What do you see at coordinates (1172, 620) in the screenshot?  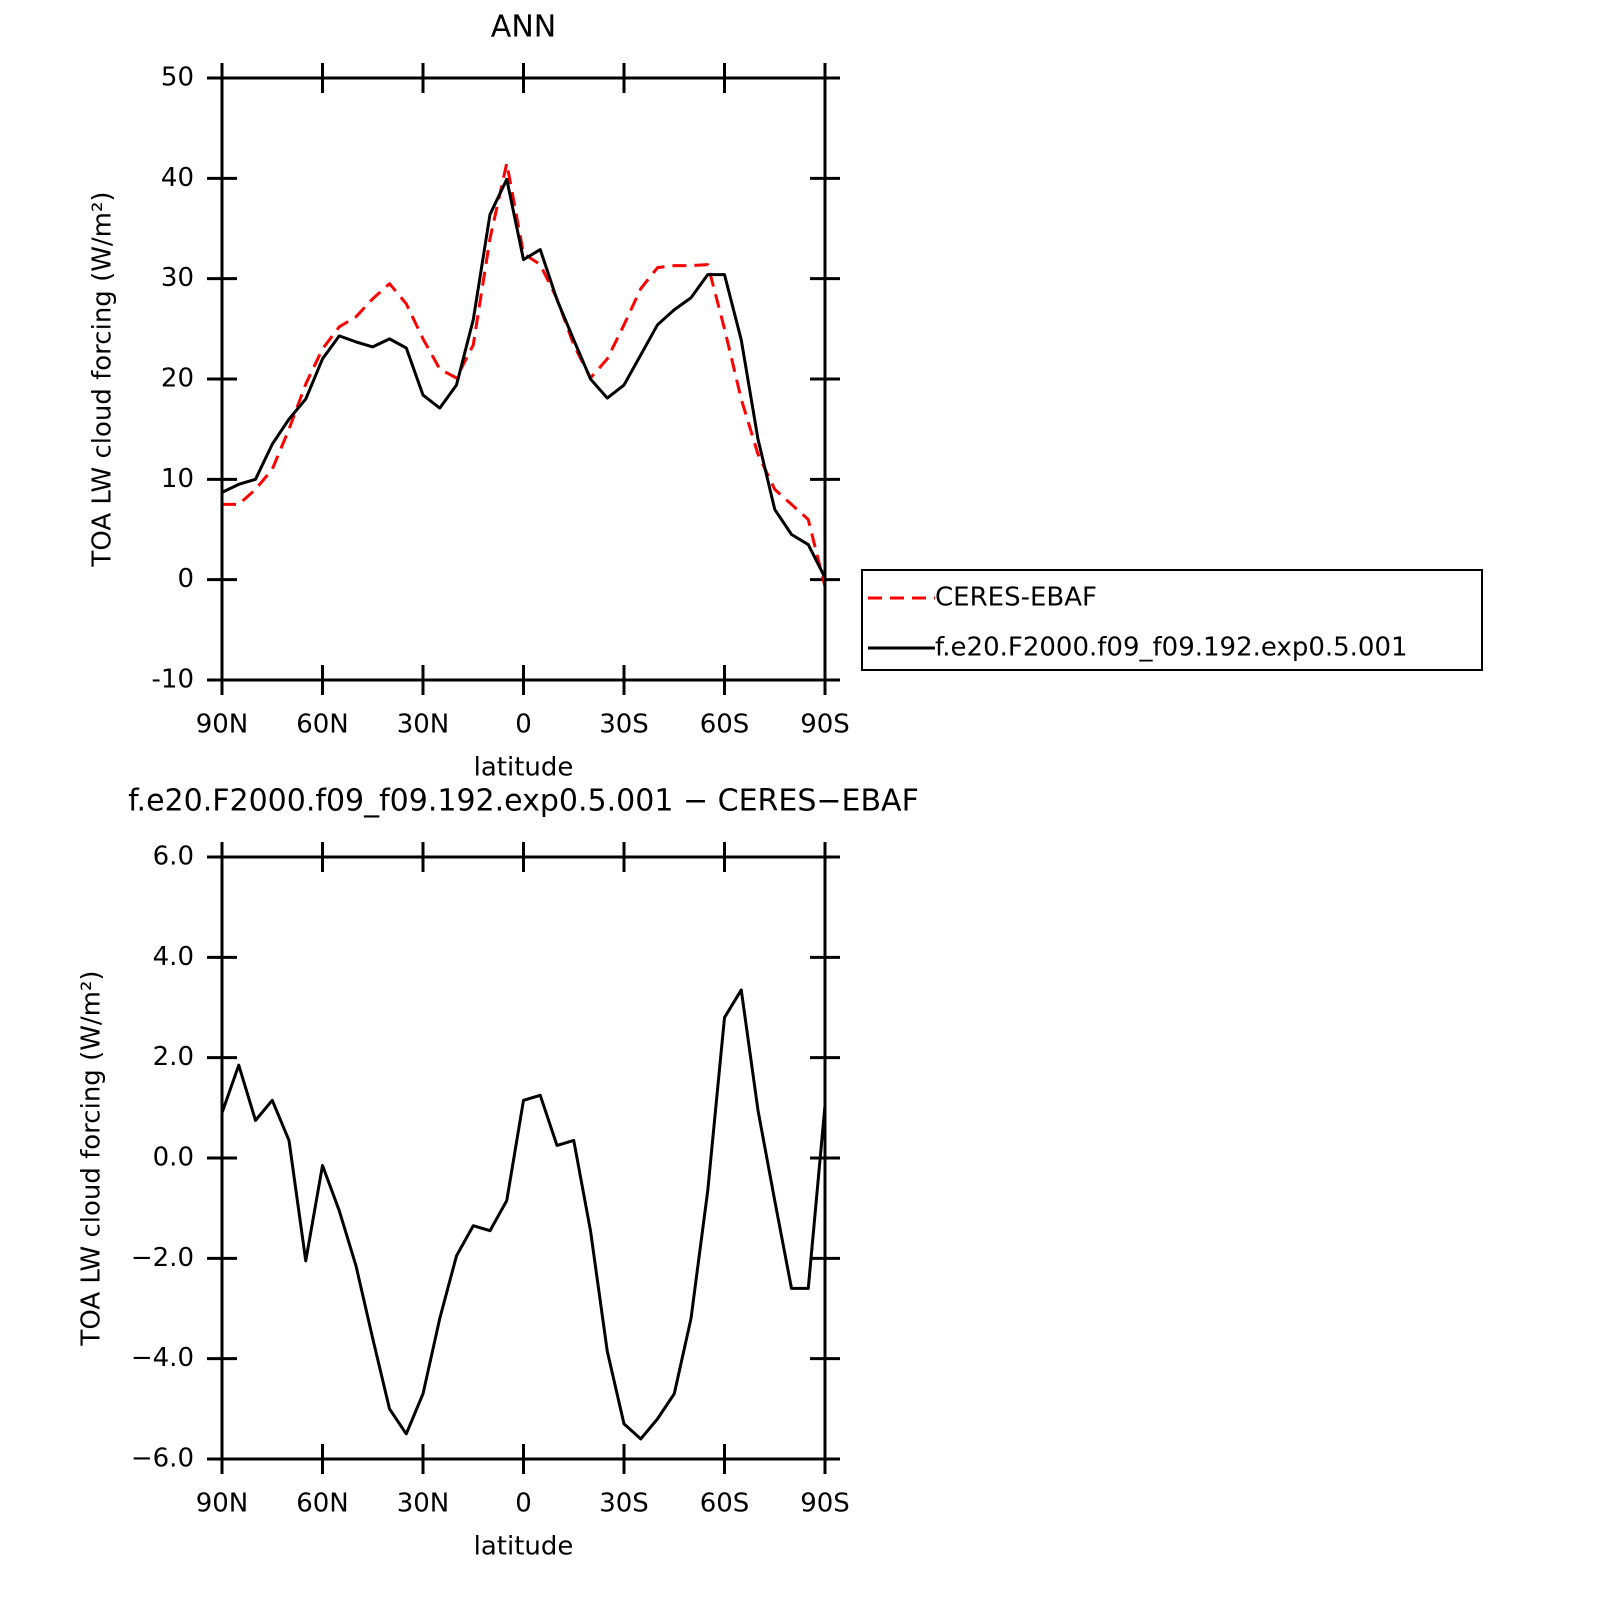 I see `legend-box` at bounding box center [1172, 620].